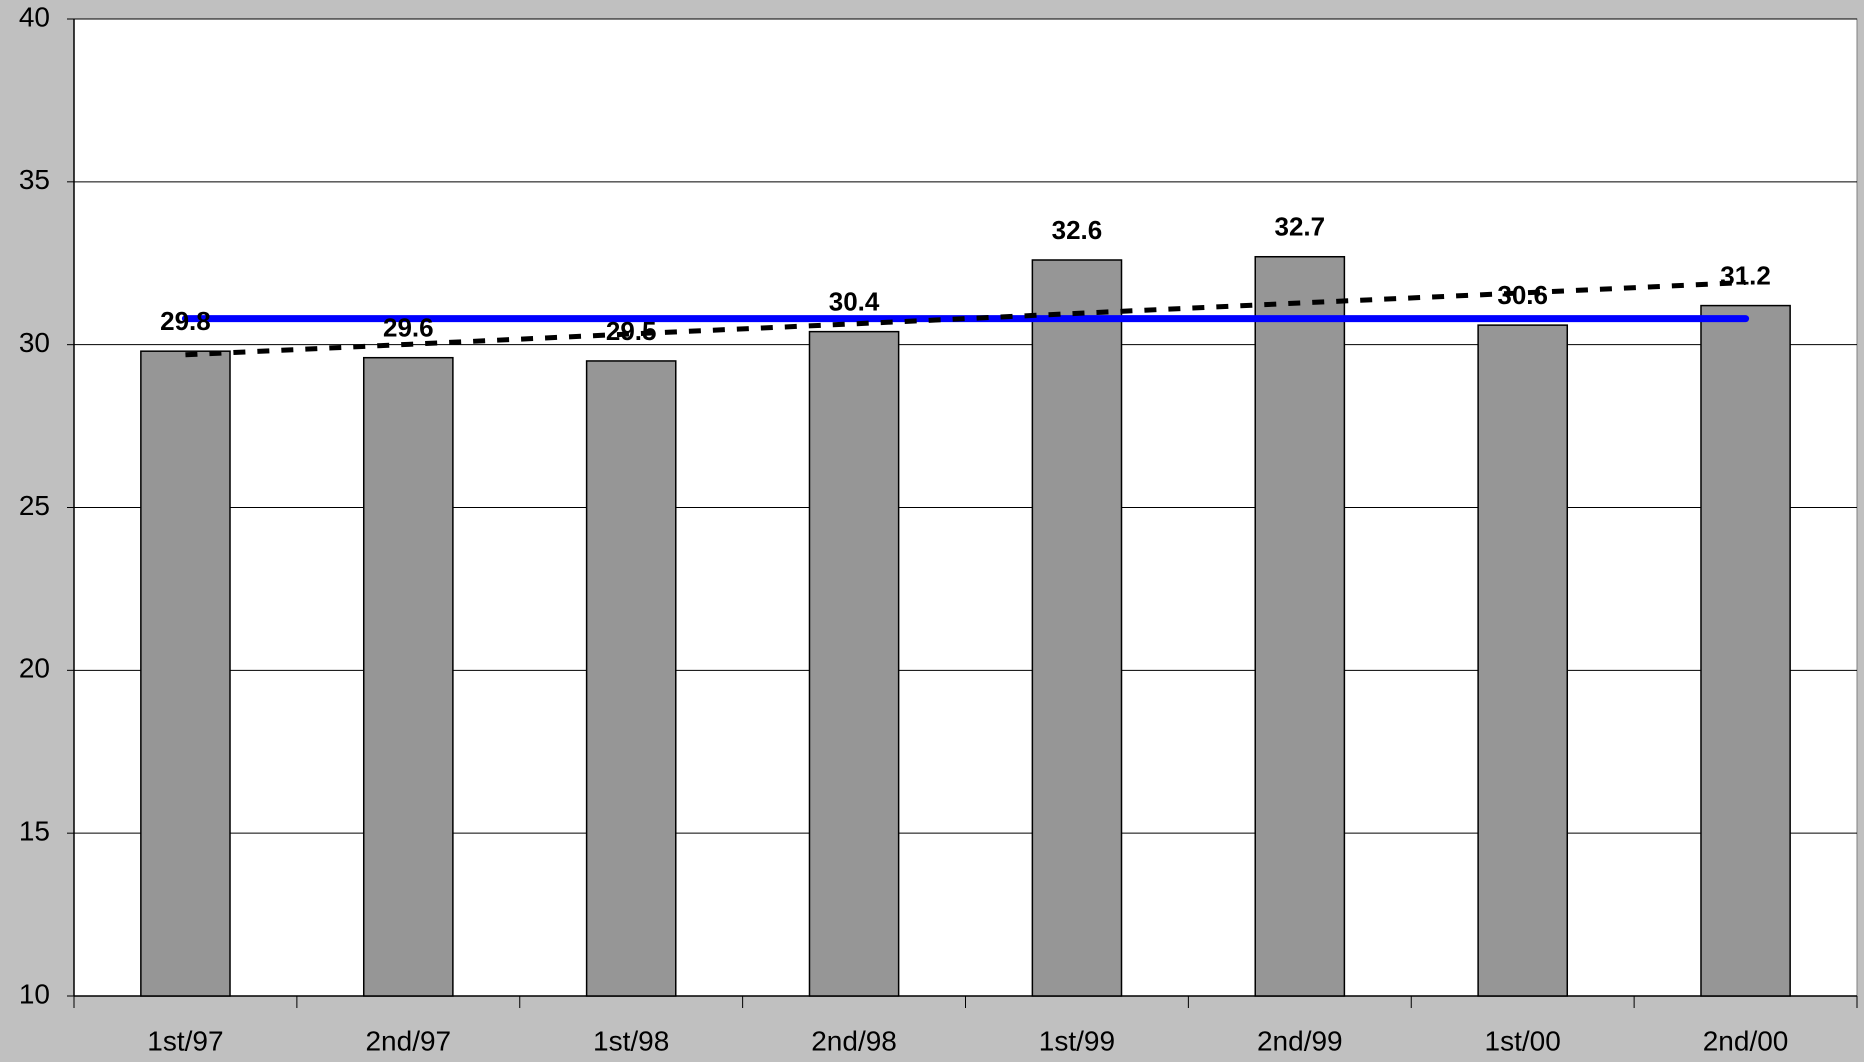 The height and width of the screenshot is (1062, 1864). I want to click on data-label: 31.2, so click(1745, 275).